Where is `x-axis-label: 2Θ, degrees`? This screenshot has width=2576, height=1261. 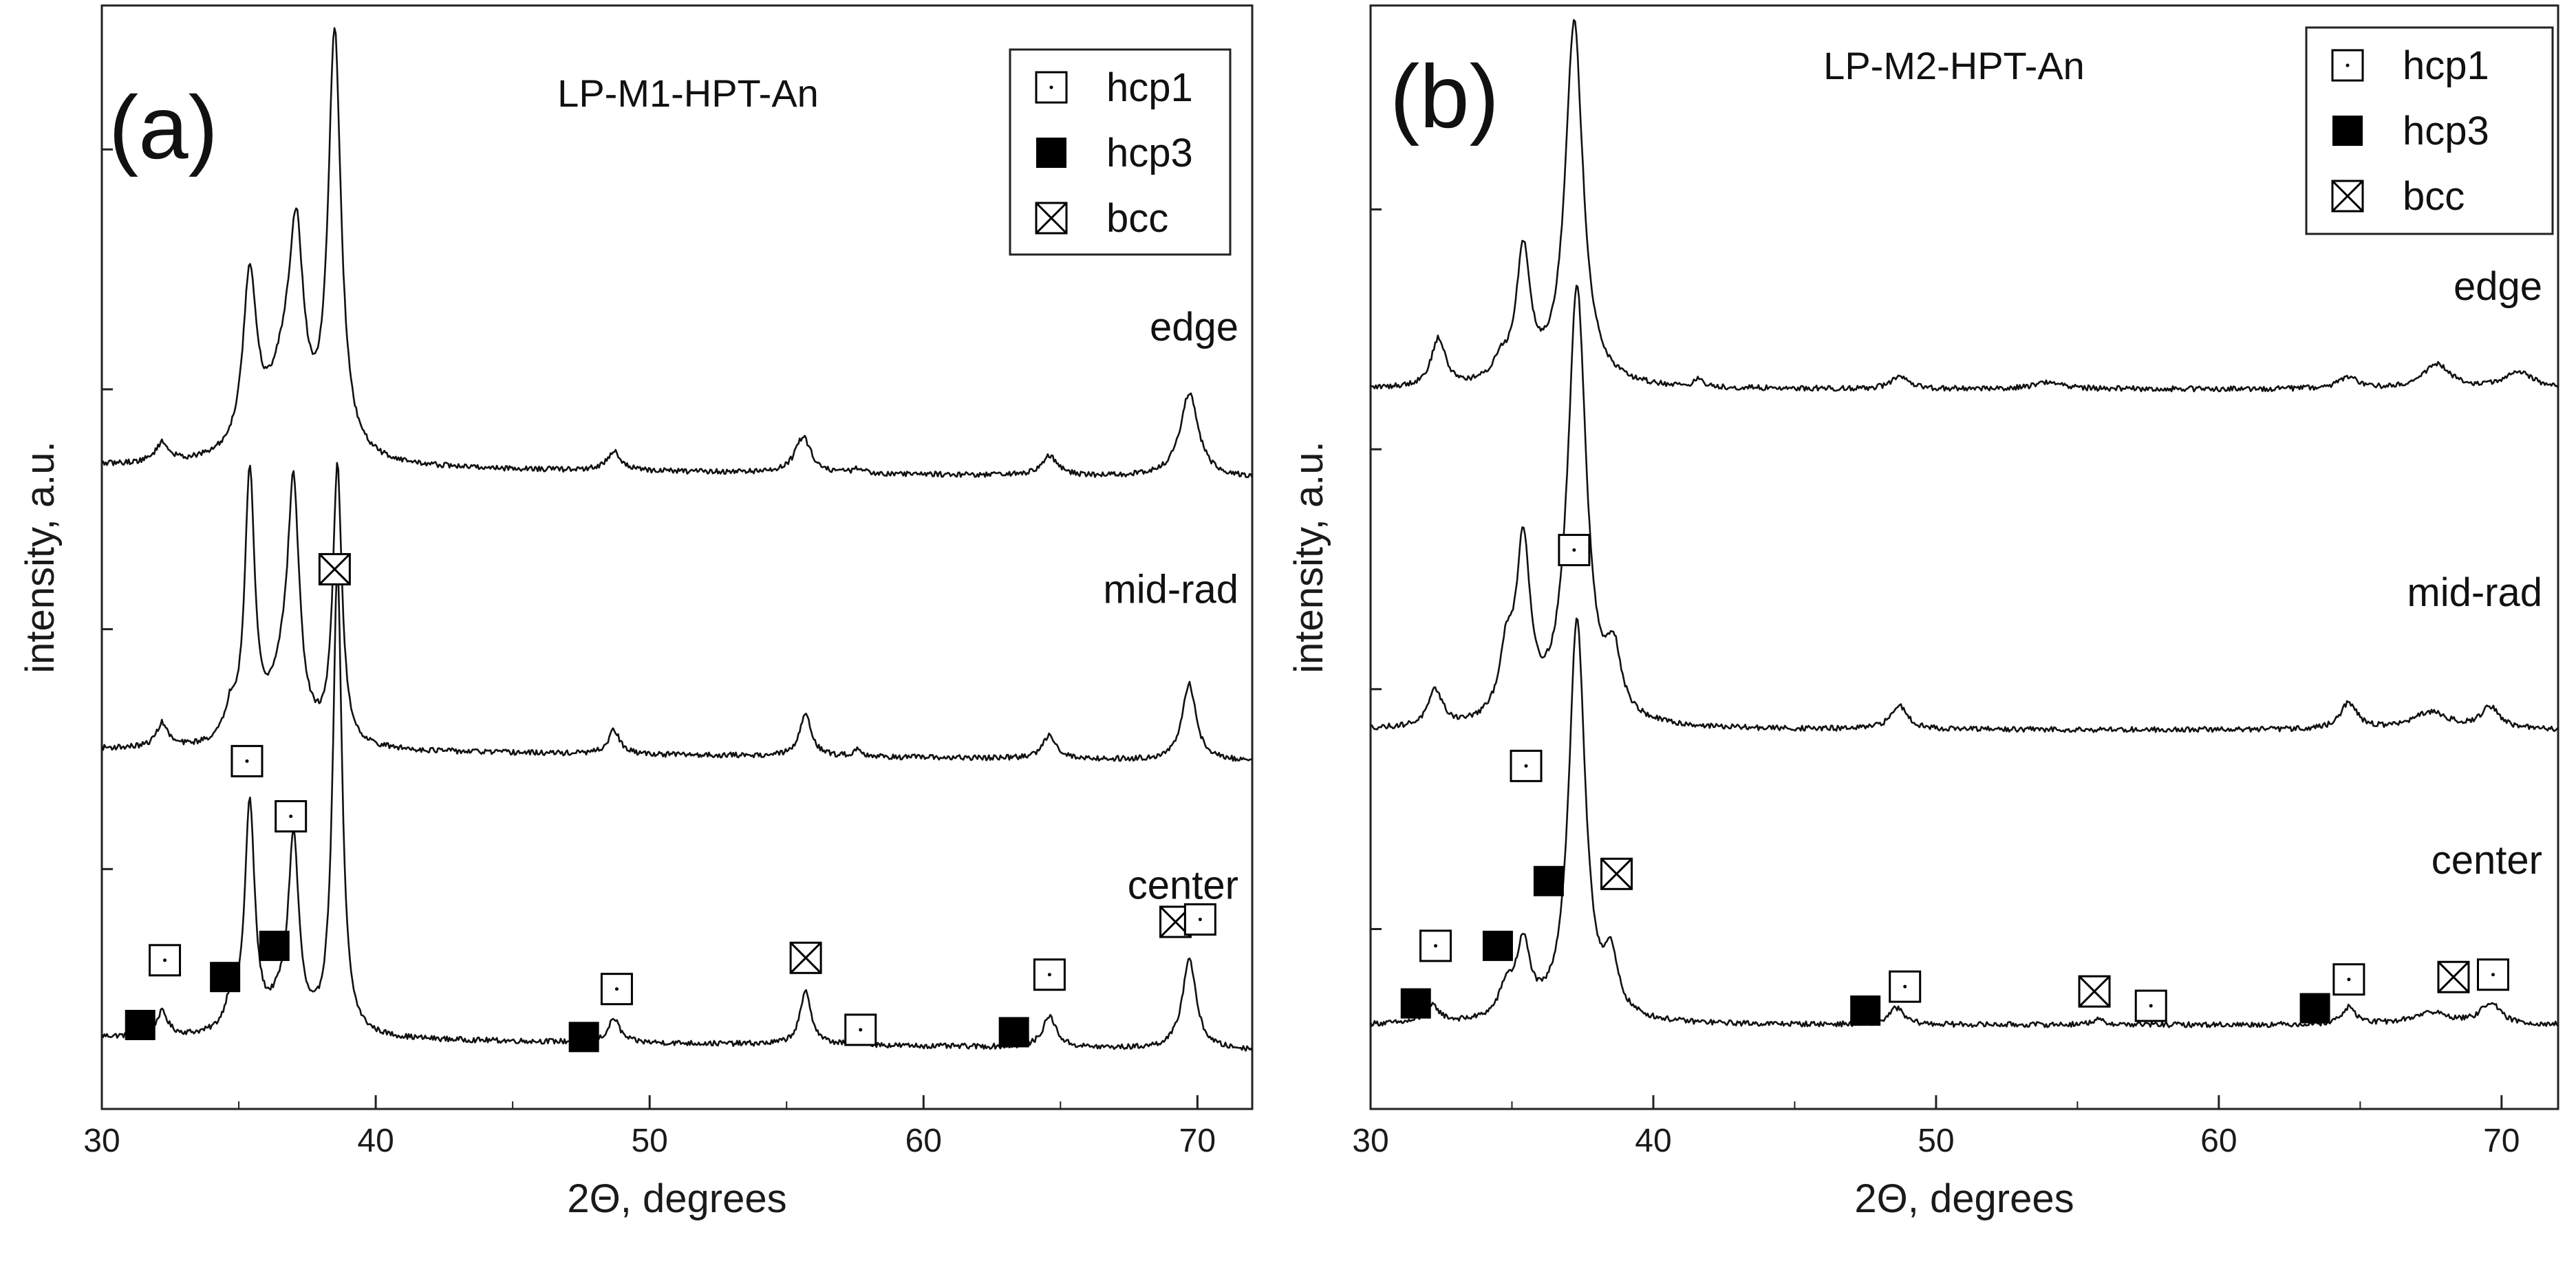 x-axis-label: 2Θ, degrees is located at coordinates (676, 1198).